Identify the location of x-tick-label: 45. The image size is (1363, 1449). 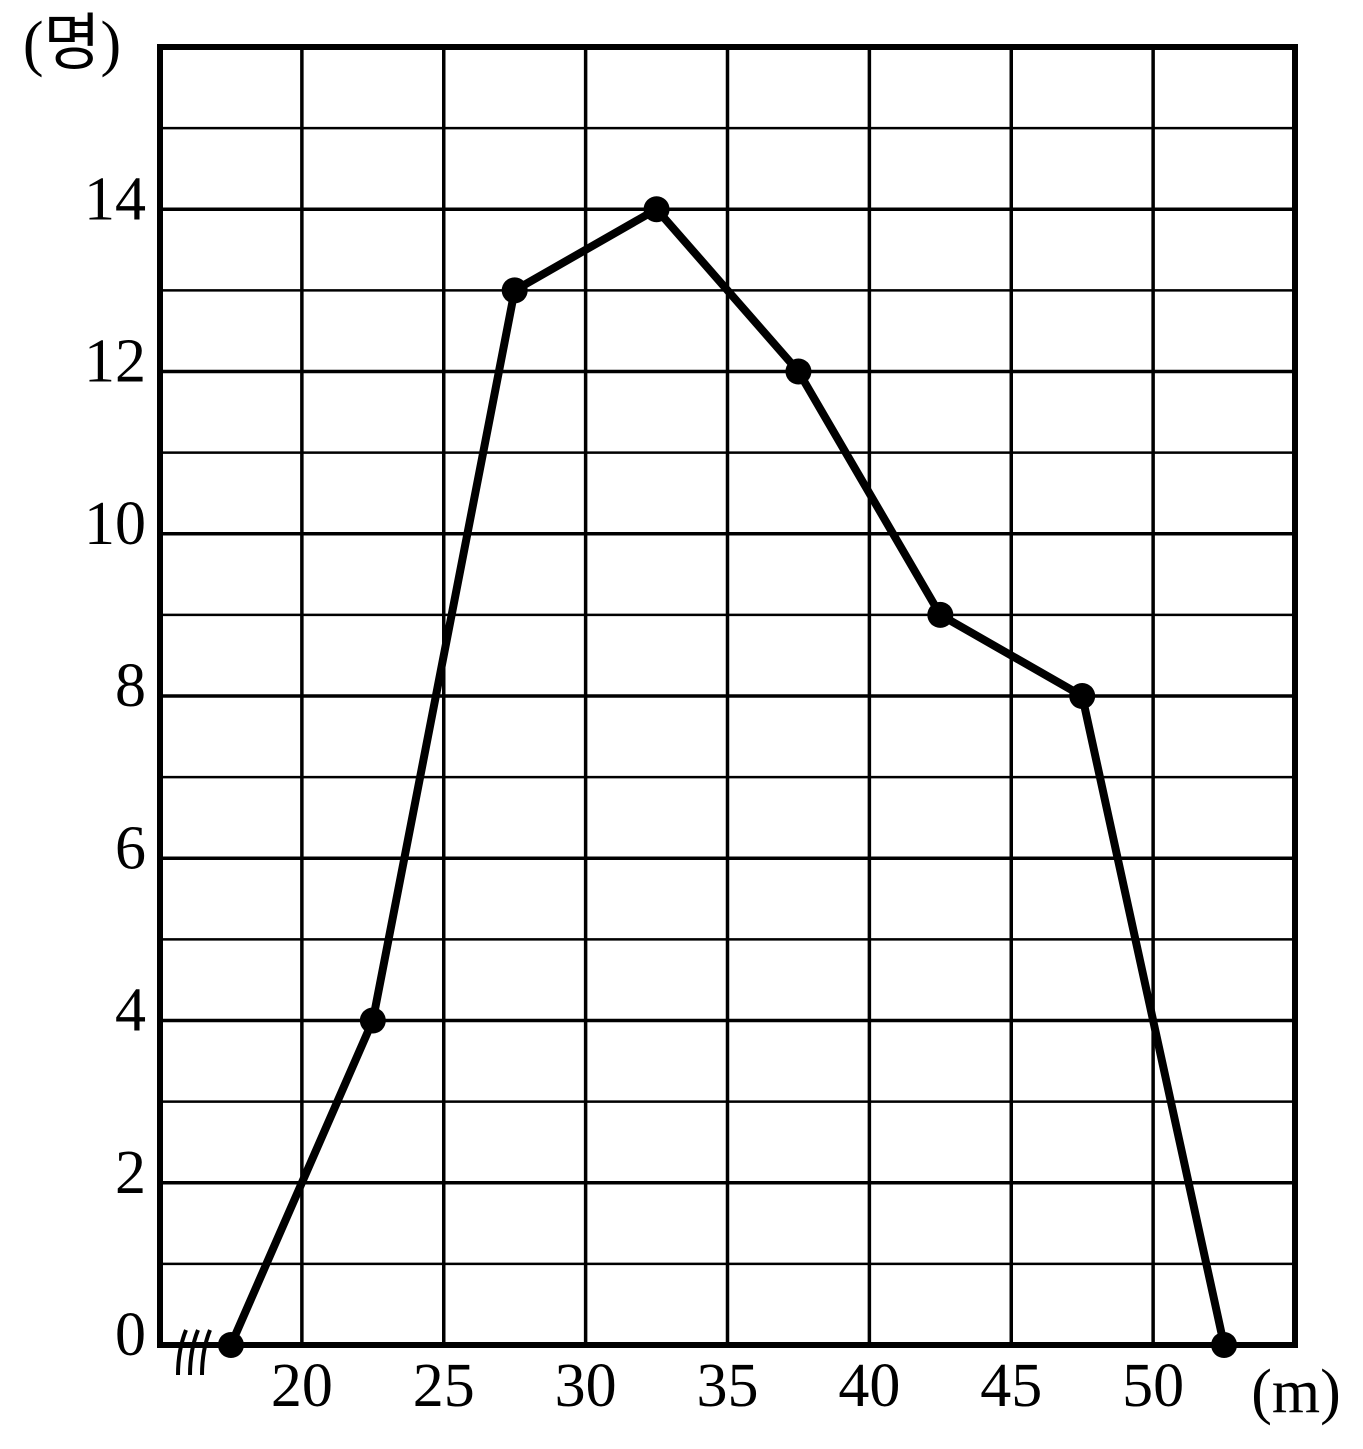
(1011, 1386).